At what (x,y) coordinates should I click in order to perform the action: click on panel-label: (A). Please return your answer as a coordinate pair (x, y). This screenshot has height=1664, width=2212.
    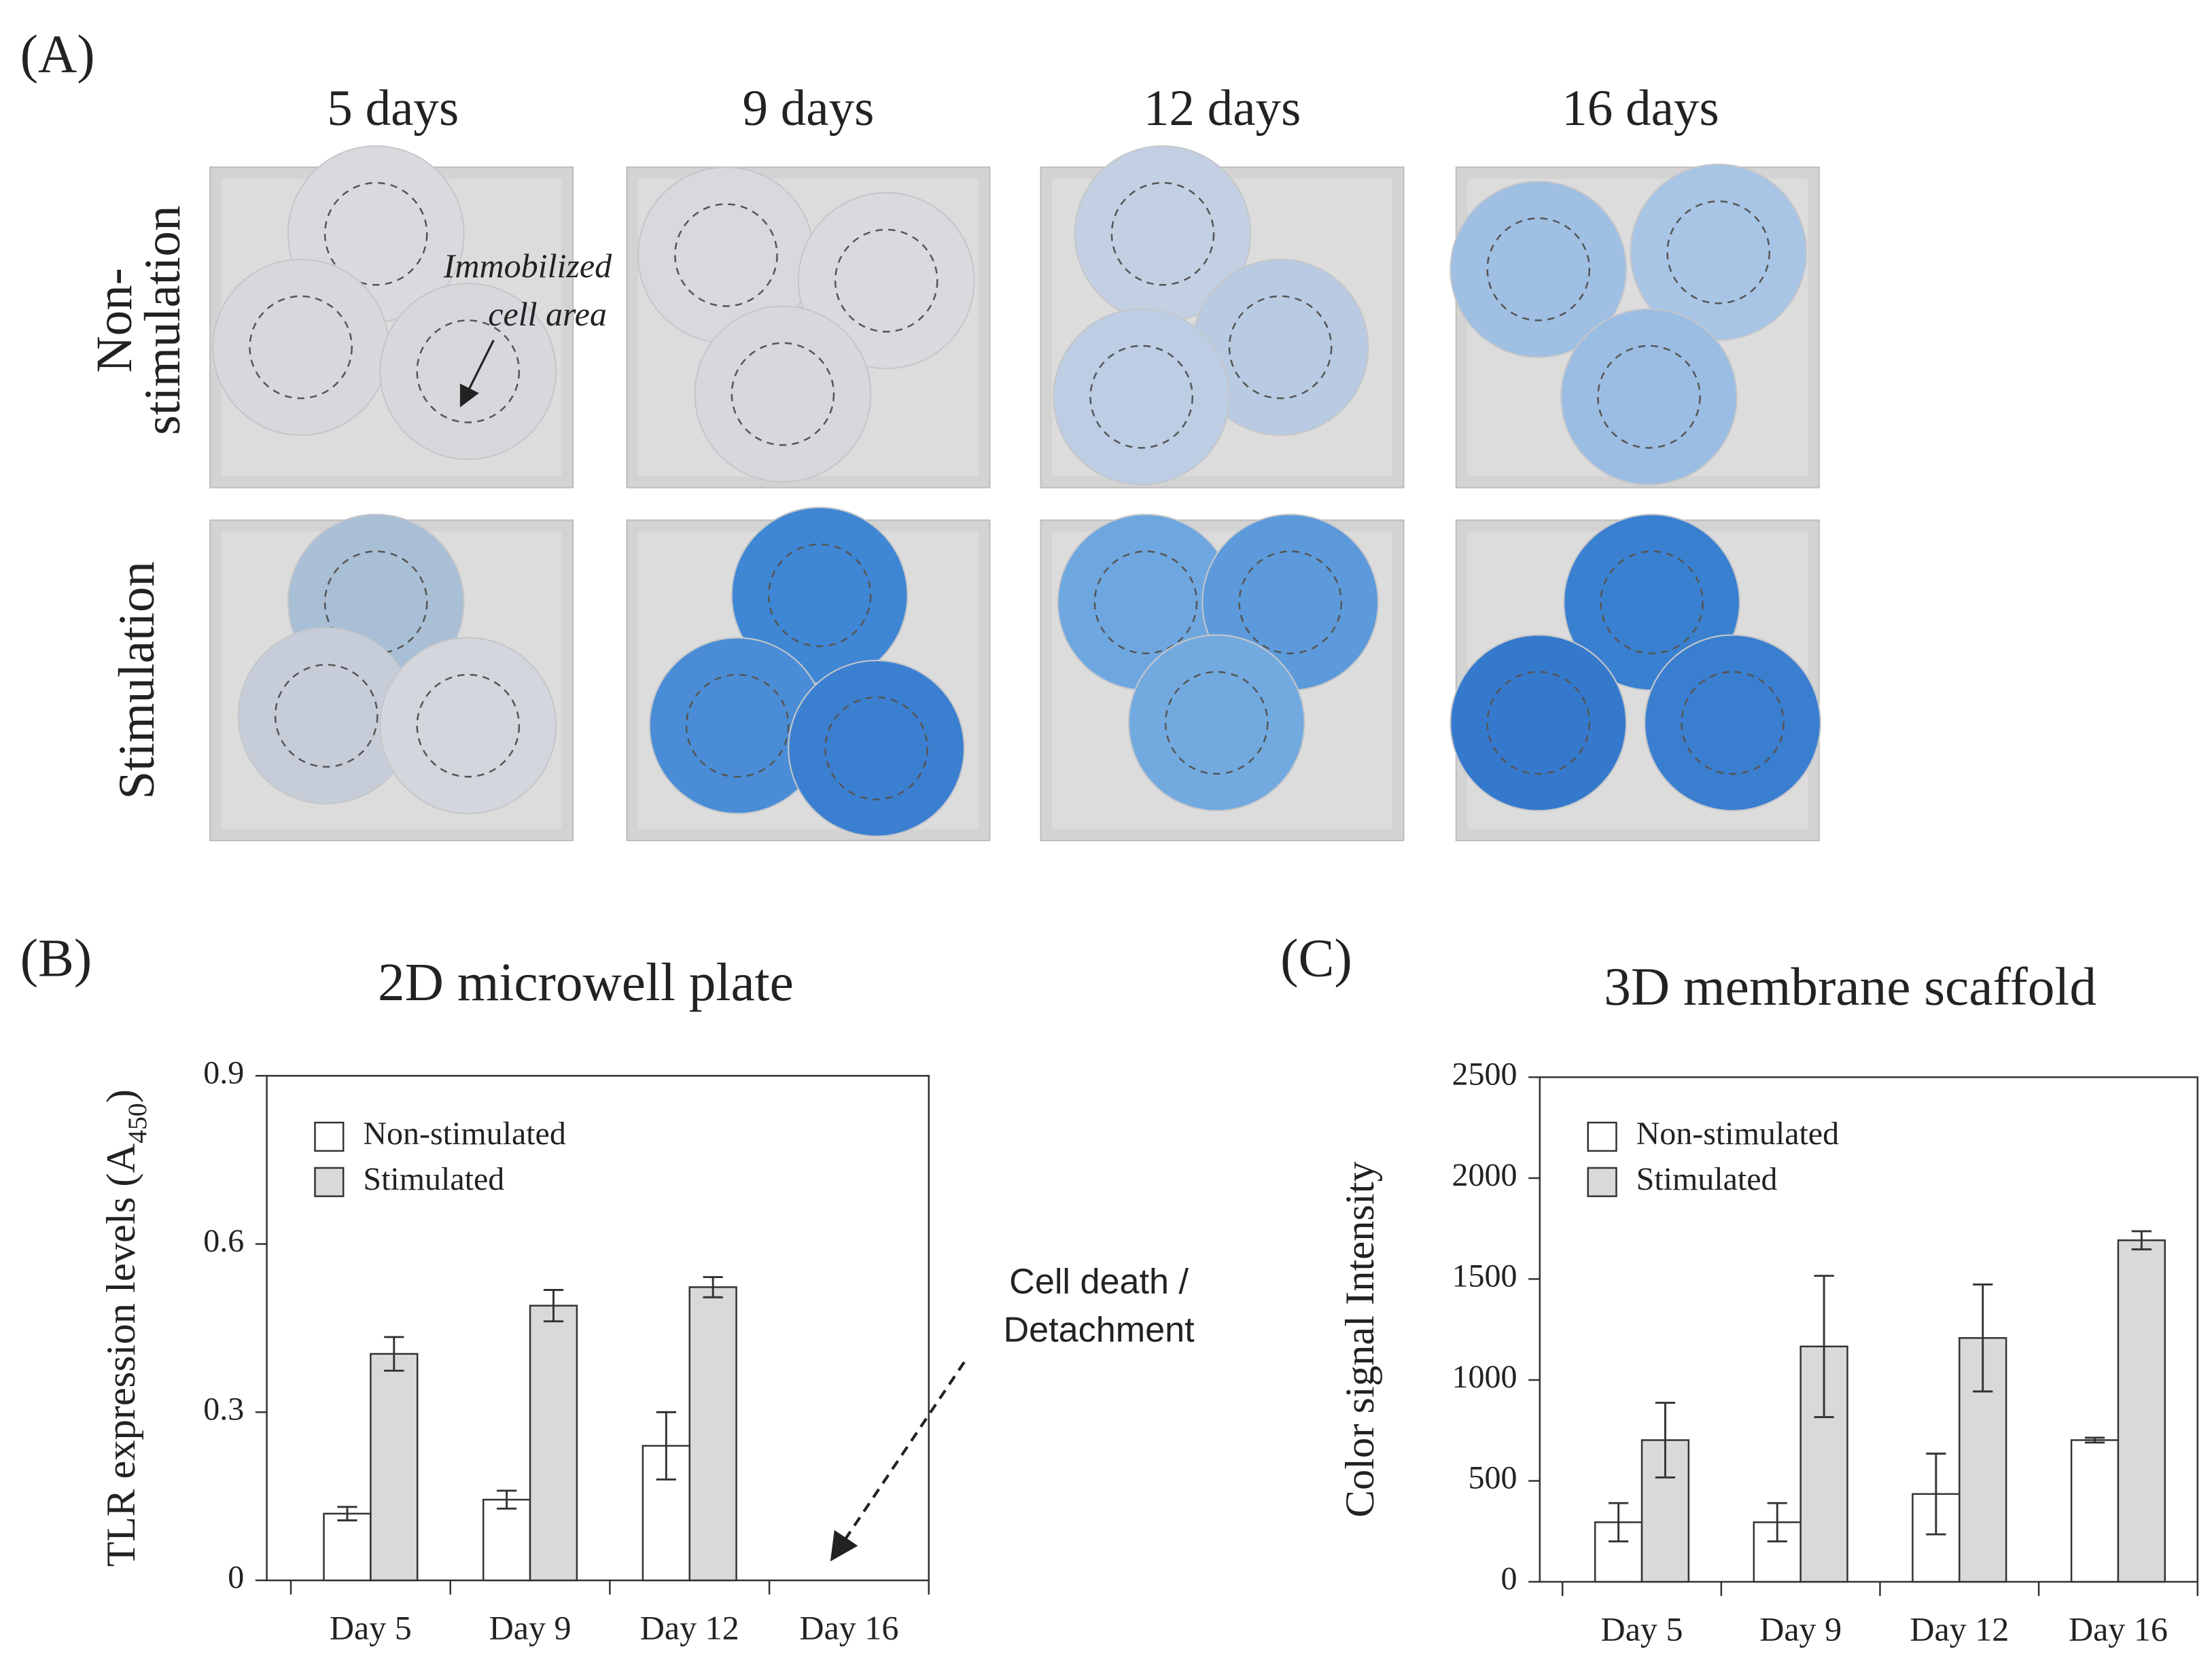
    Looking at the image, I should click on (58, 54).